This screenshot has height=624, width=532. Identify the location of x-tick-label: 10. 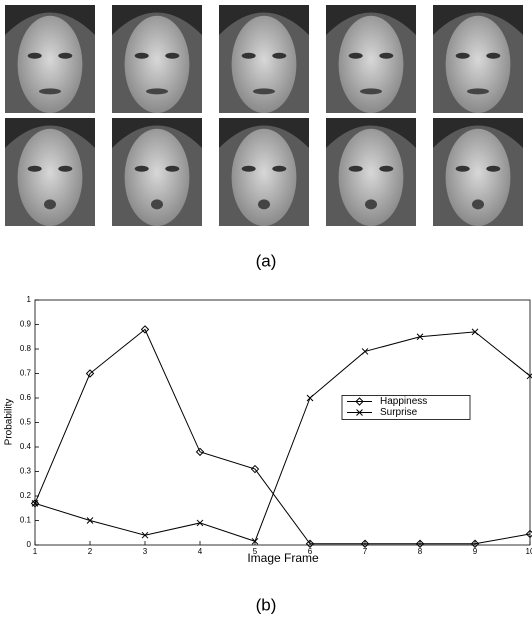
(529, 551).